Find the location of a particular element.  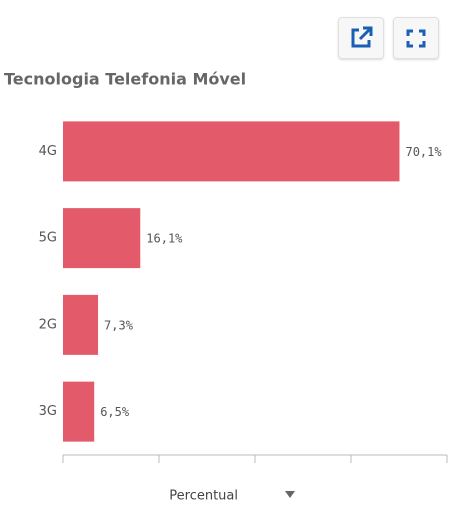

fullscreen-button is located at coordinates (416, 38).